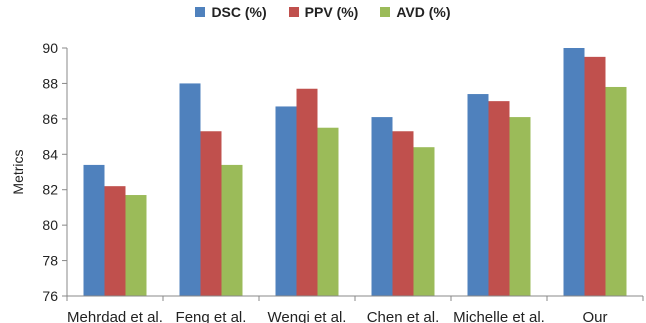  What do you see at coordinates (50, 190) in the screenshot?
I see `y-tick-label: 82` at bounding box center [50, 190].